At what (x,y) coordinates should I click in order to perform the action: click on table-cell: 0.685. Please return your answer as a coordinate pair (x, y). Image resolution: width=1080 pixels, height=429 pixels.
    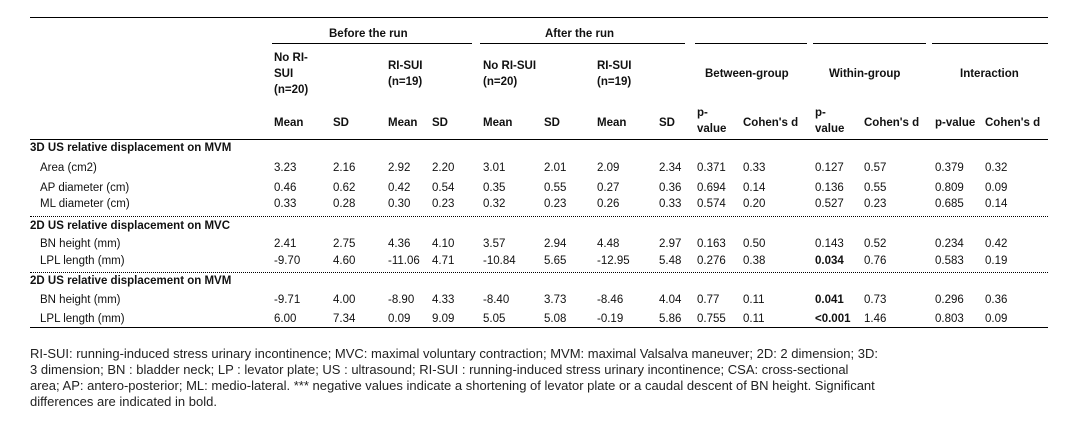
    Looking at the image, I should click on (949, 204).